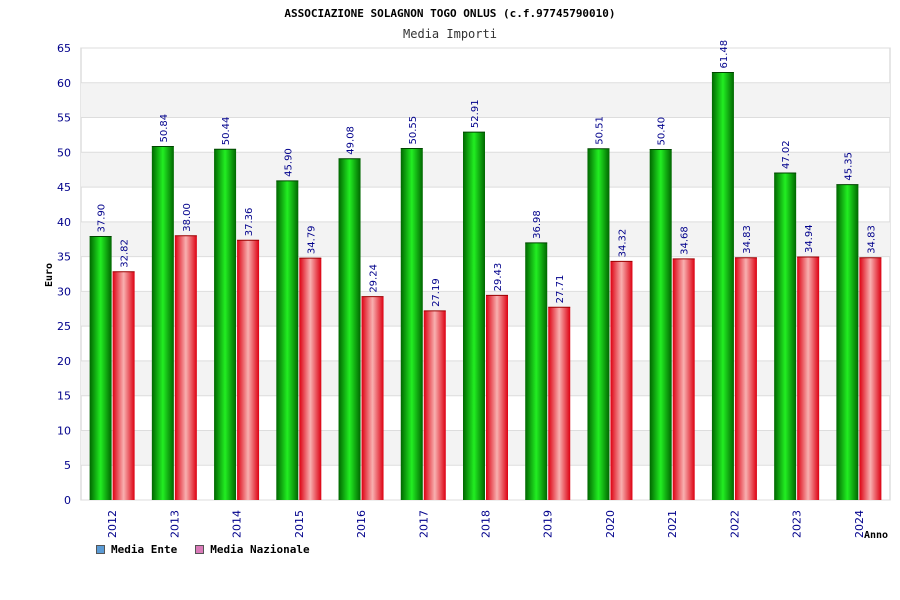 This screenshot has height=600, width=900. What do you see at coordinates (67, 465) in the screenshot?
I see `y-tick-label: 5` at bounding box center [67, 465].